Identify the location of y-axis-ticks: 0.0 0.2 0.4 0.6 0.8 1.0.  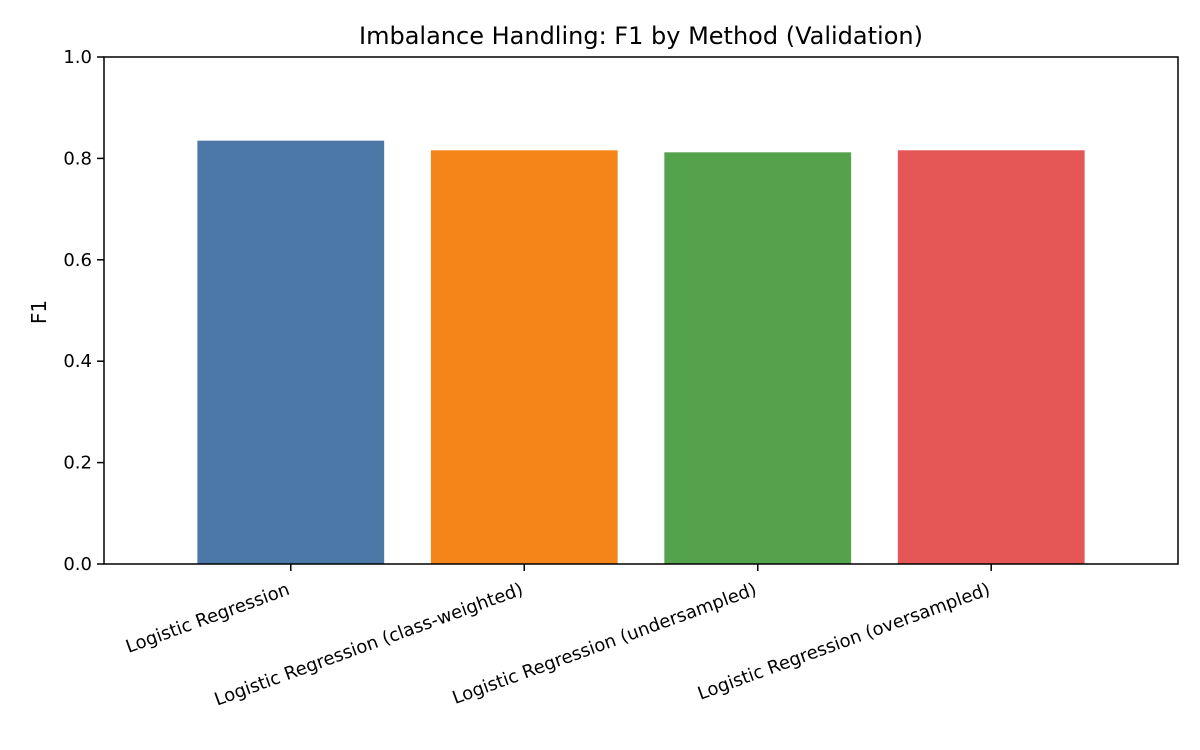
(83, 311).